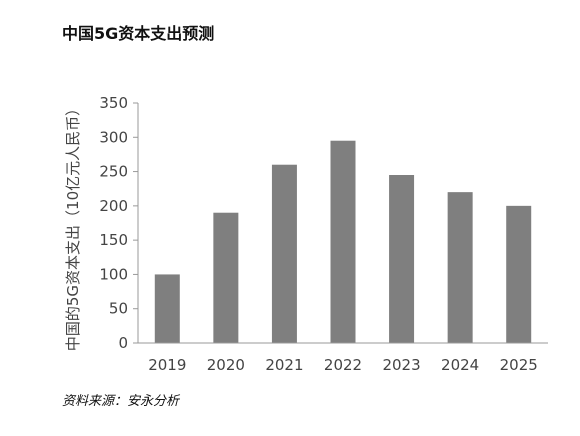 The width and height of the screenshot is (580, 436). I want to click on bar-2023, so click(402, 259).